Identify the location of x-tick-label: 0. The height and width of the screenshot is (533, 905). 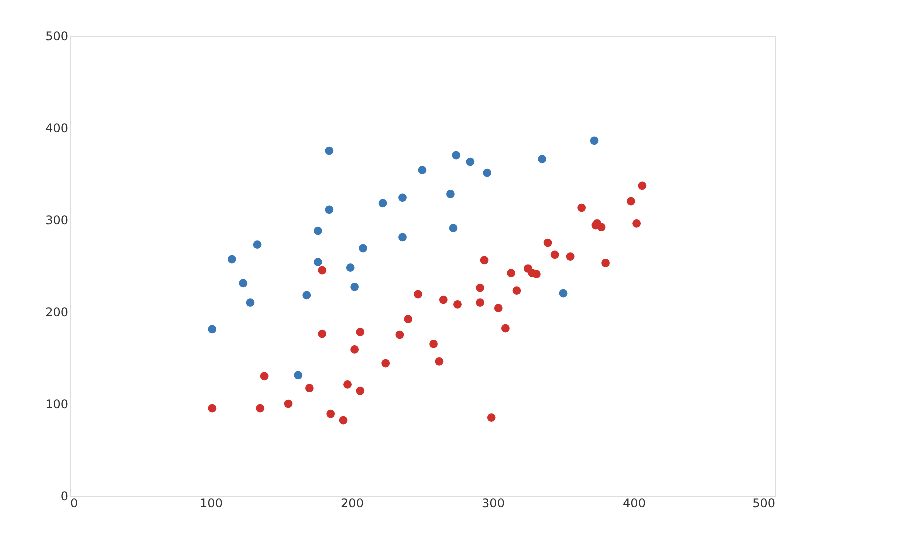
(74, 503).